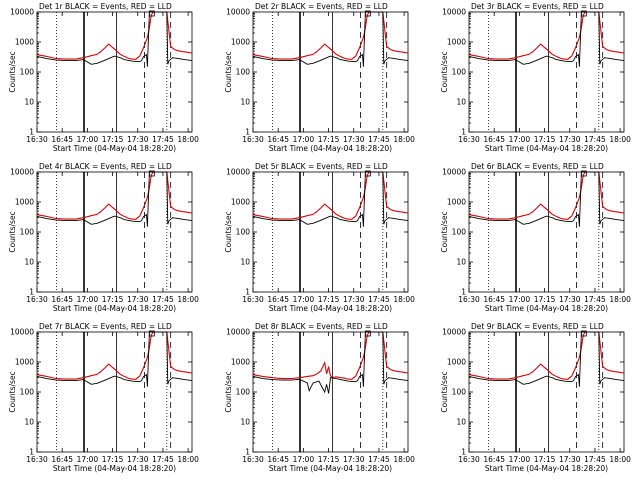  I want to click on panel-title: Det 2r BLACK = Events, RED = LLD, so click(321, 6).